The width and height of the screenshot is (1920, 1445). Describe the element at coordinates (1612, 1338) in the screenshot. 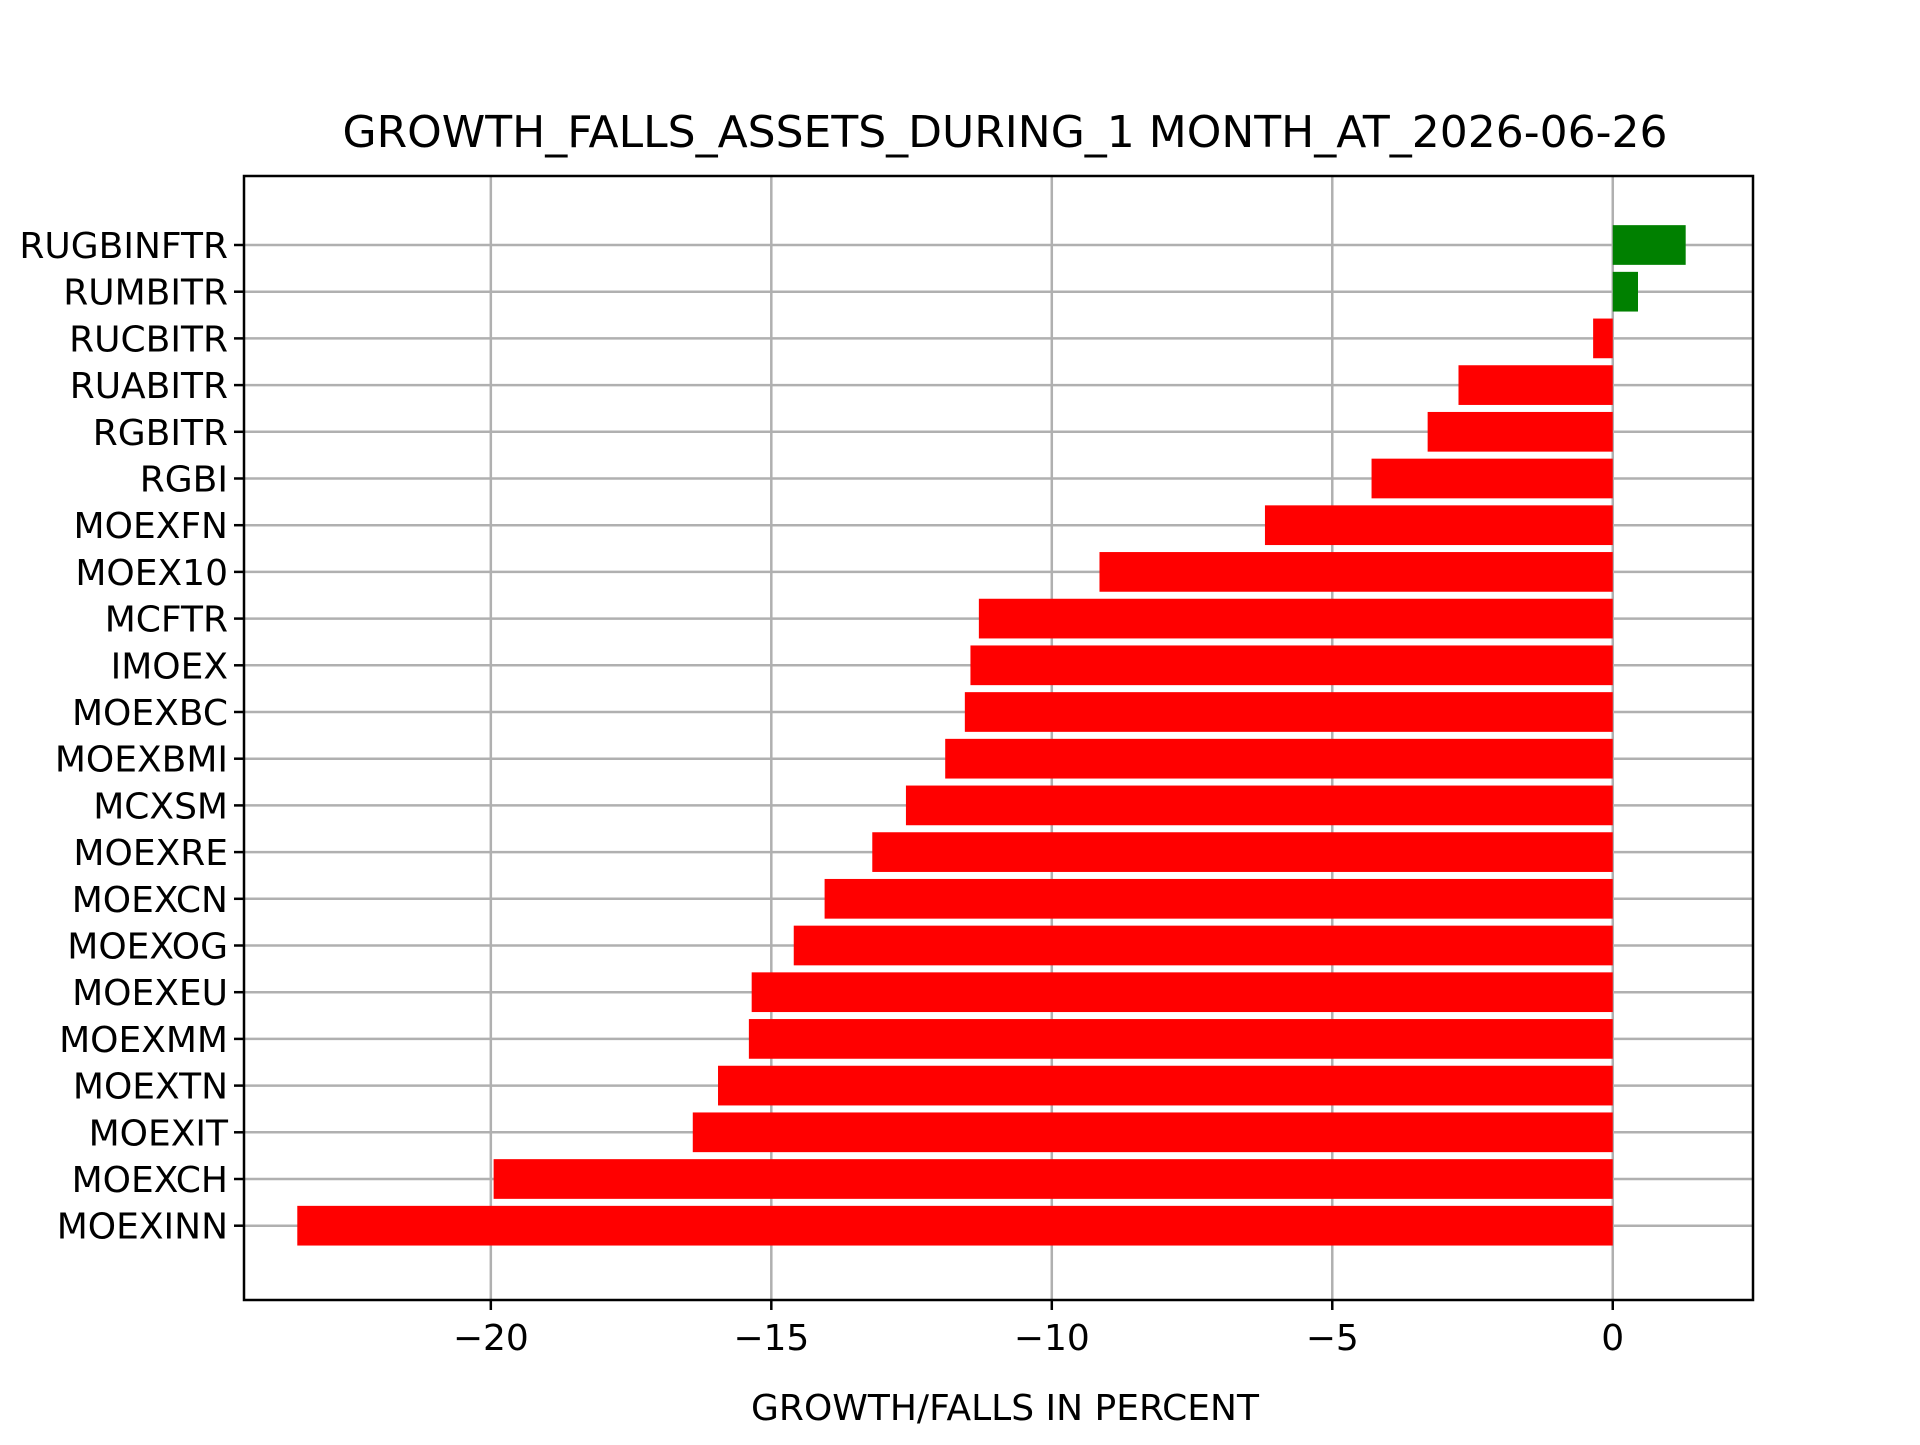

I see `x-tick-label: 0` at that location.